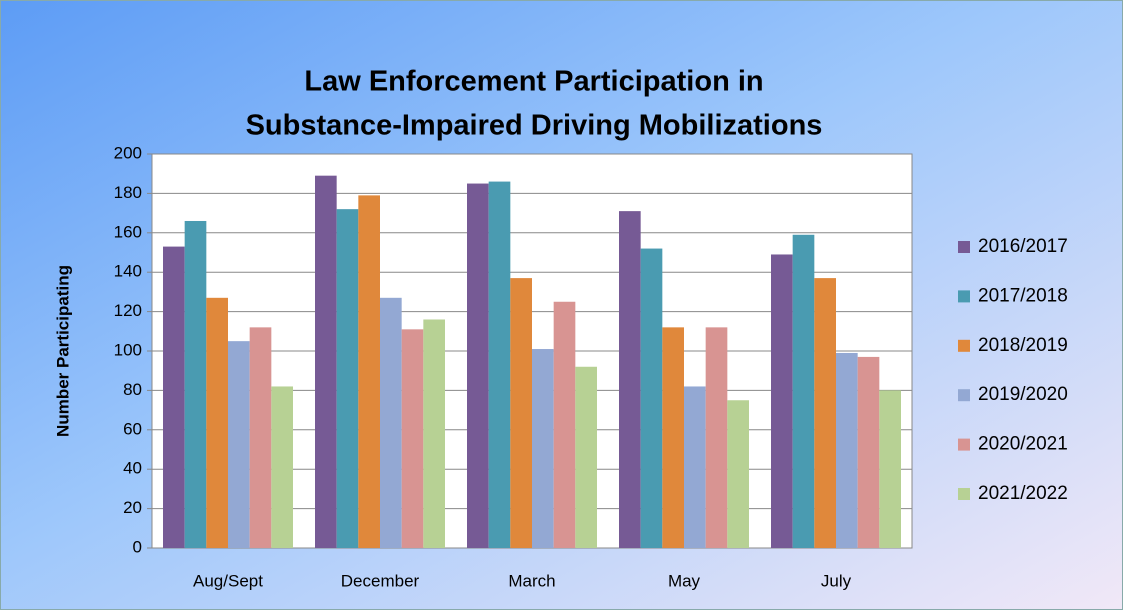  I want to click on chart-title: Law Enforcement Participation in, so click(533, 82).